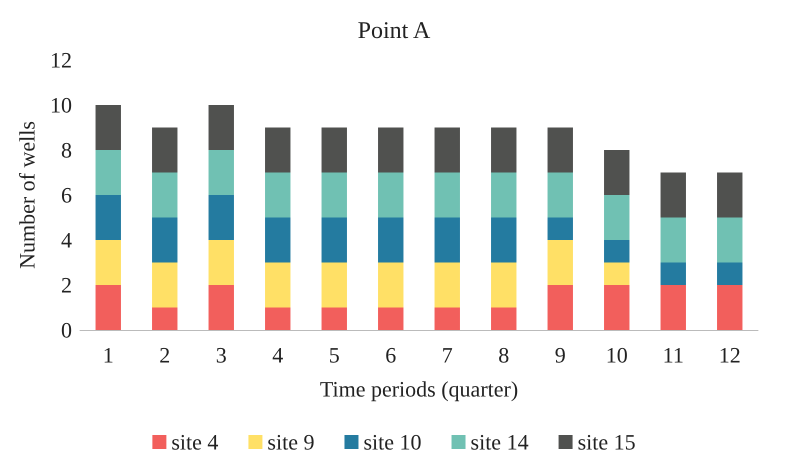 The width and height of the screenshot is (788, 466). Describe the element at coordinates (607, 442) in the screenshot. I see `legend-label: site 15` at that location.